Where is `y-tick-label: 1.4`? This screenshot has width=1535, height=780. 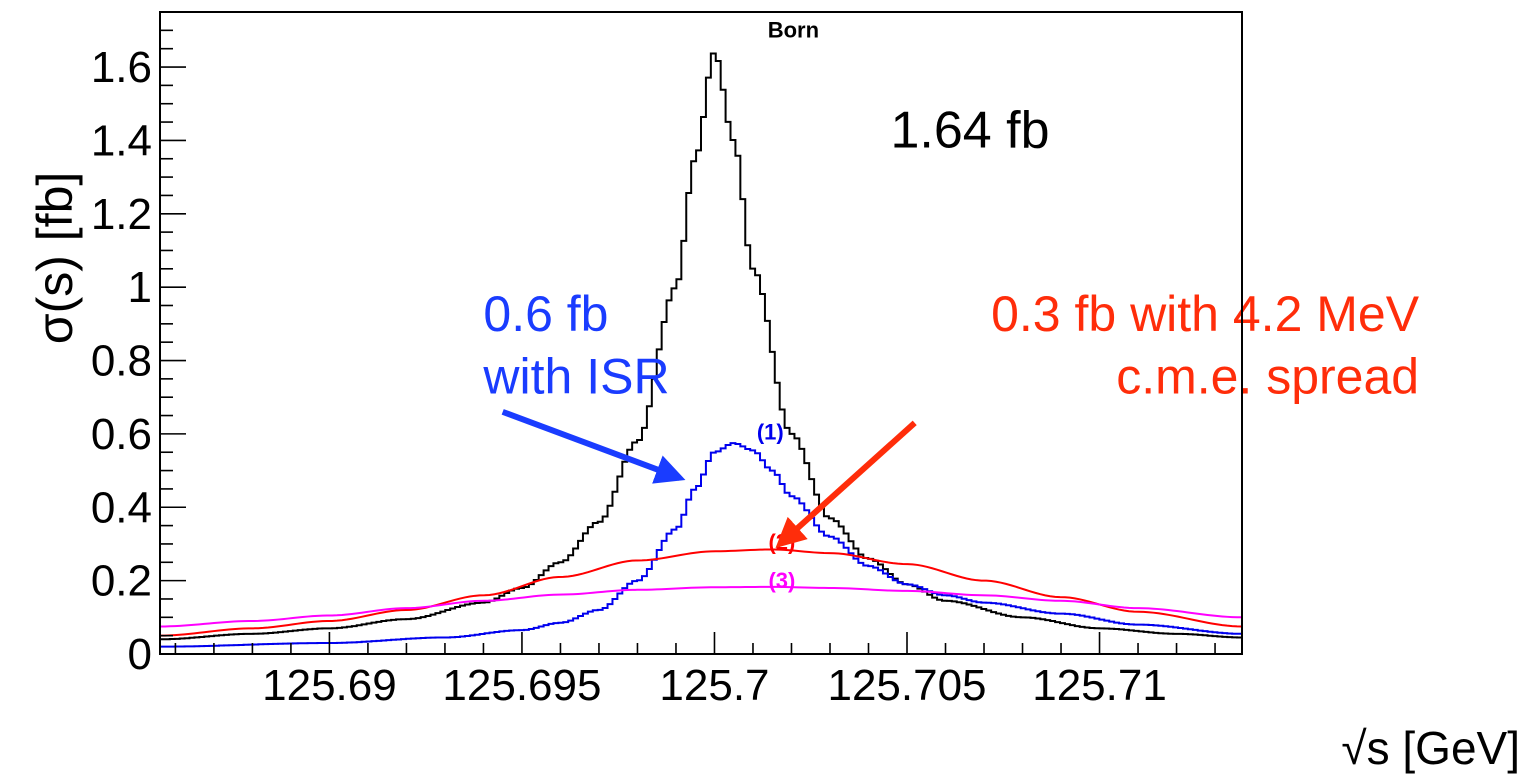 y-tick-label: 1.4 is located at coordinates (121, 140).